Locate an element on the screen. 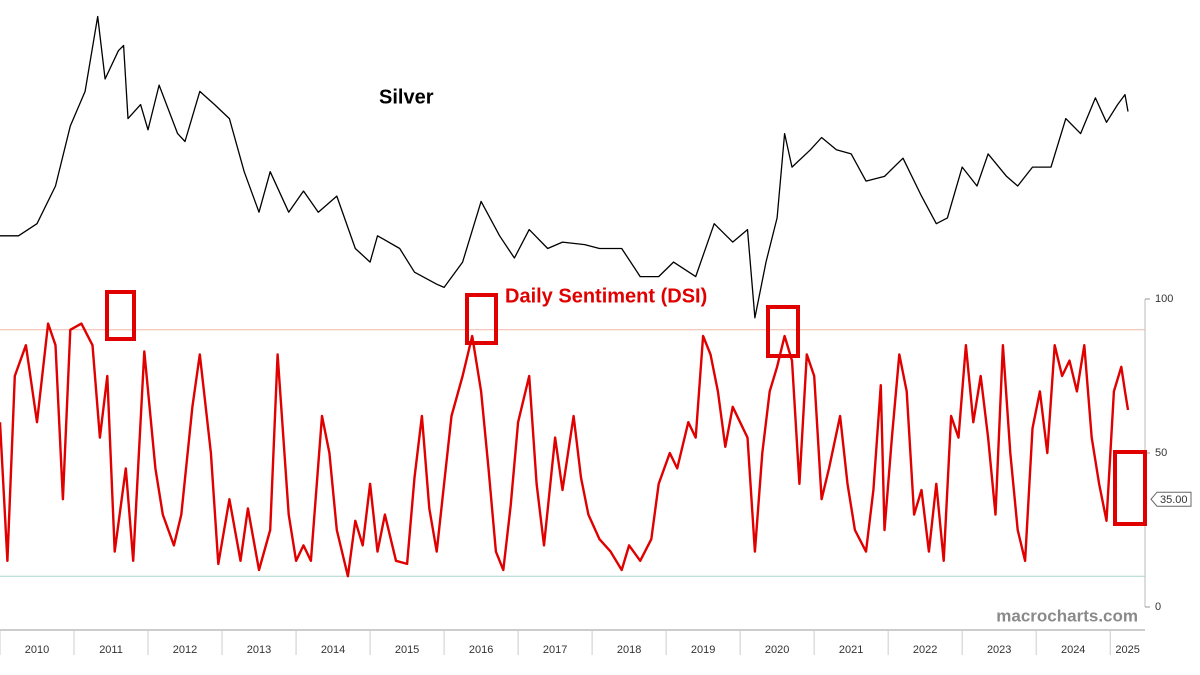 This screenshot has height=675, width=1200. dsi-title: Daily Sentiment (DSI) is located at coordinates (606, 296).